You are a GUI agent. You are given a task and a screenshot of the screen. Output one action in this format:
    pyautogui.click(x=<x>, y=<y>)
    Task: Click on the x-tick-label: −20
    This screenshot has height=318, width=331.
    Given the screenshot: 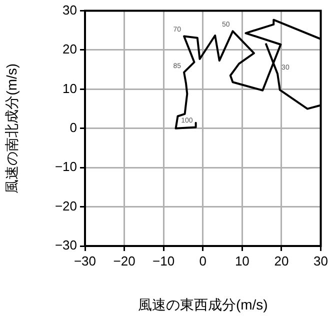 What is the action you would take?
    pyautogui.click(x=124, y=260)
    